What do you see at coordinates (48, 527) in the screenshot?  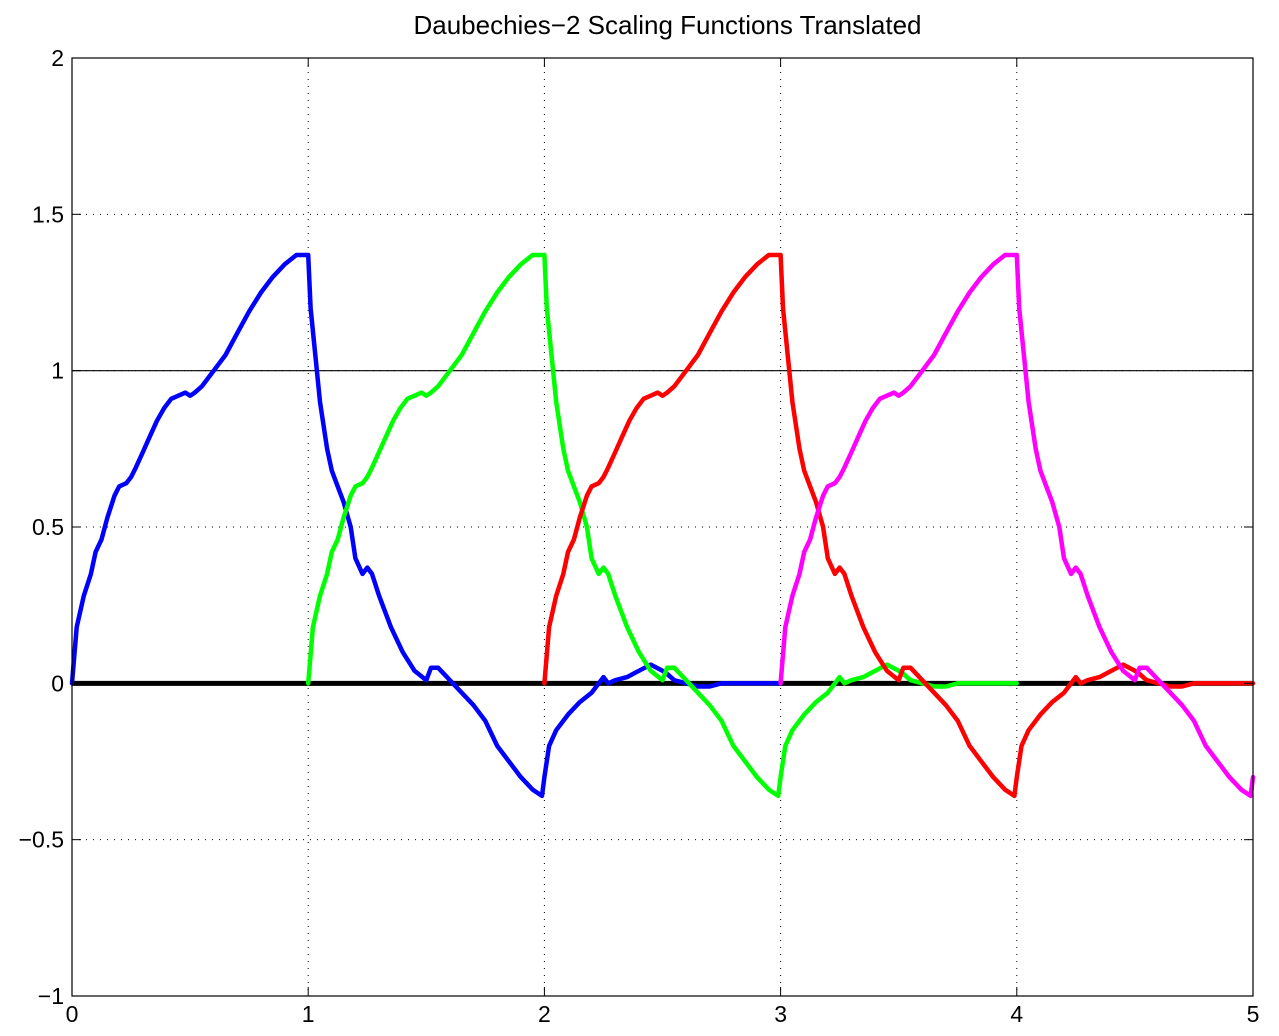 I see `y-tick-label: 0.5` at bounding box center [48, 527].